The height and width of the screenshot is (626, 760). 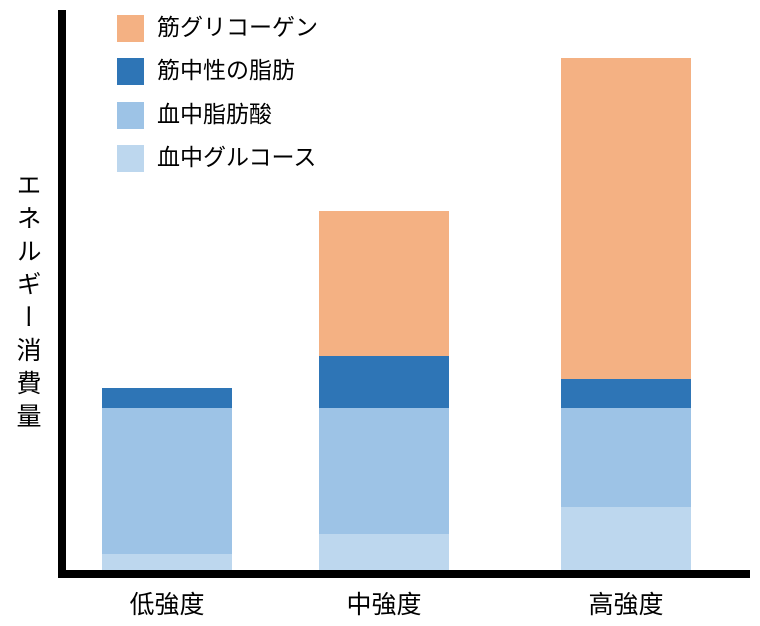 What do you see at coordinates (626, 604) in the screenshot?
I see `x-label-high-intensity: 高強度` at bounding box center [626, 604].